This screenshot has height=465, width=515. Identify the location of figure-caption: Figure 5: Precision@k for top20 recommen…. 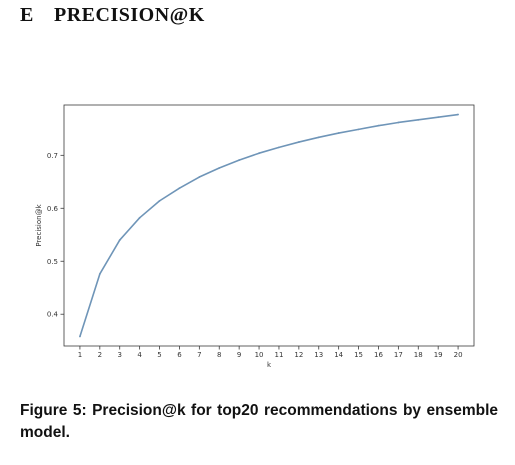
(259, 422).